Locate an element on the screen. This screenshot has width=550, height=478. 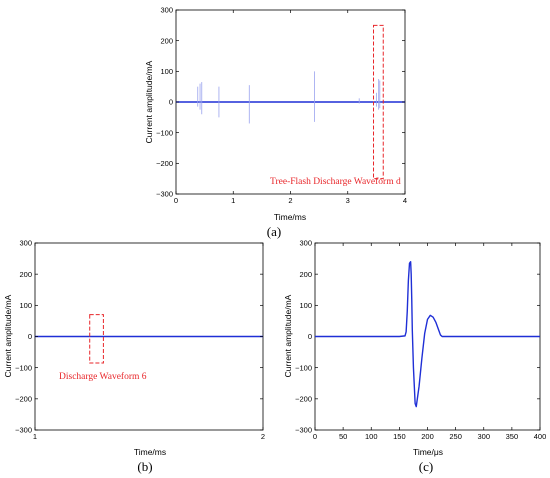
panel-c-x-tick-label: 100 is located at coordinates (371, 436).